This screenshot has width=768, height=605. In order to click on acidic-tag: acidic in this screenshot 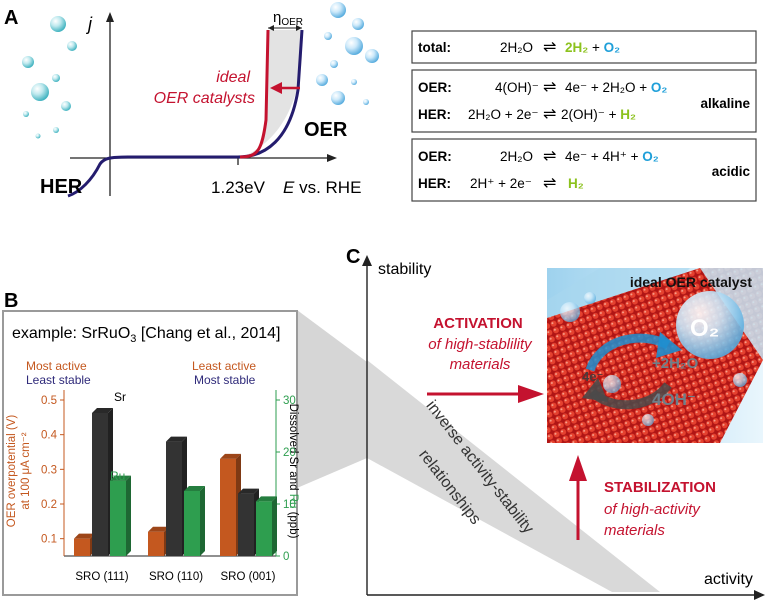, I will do `click(731, 171)`.